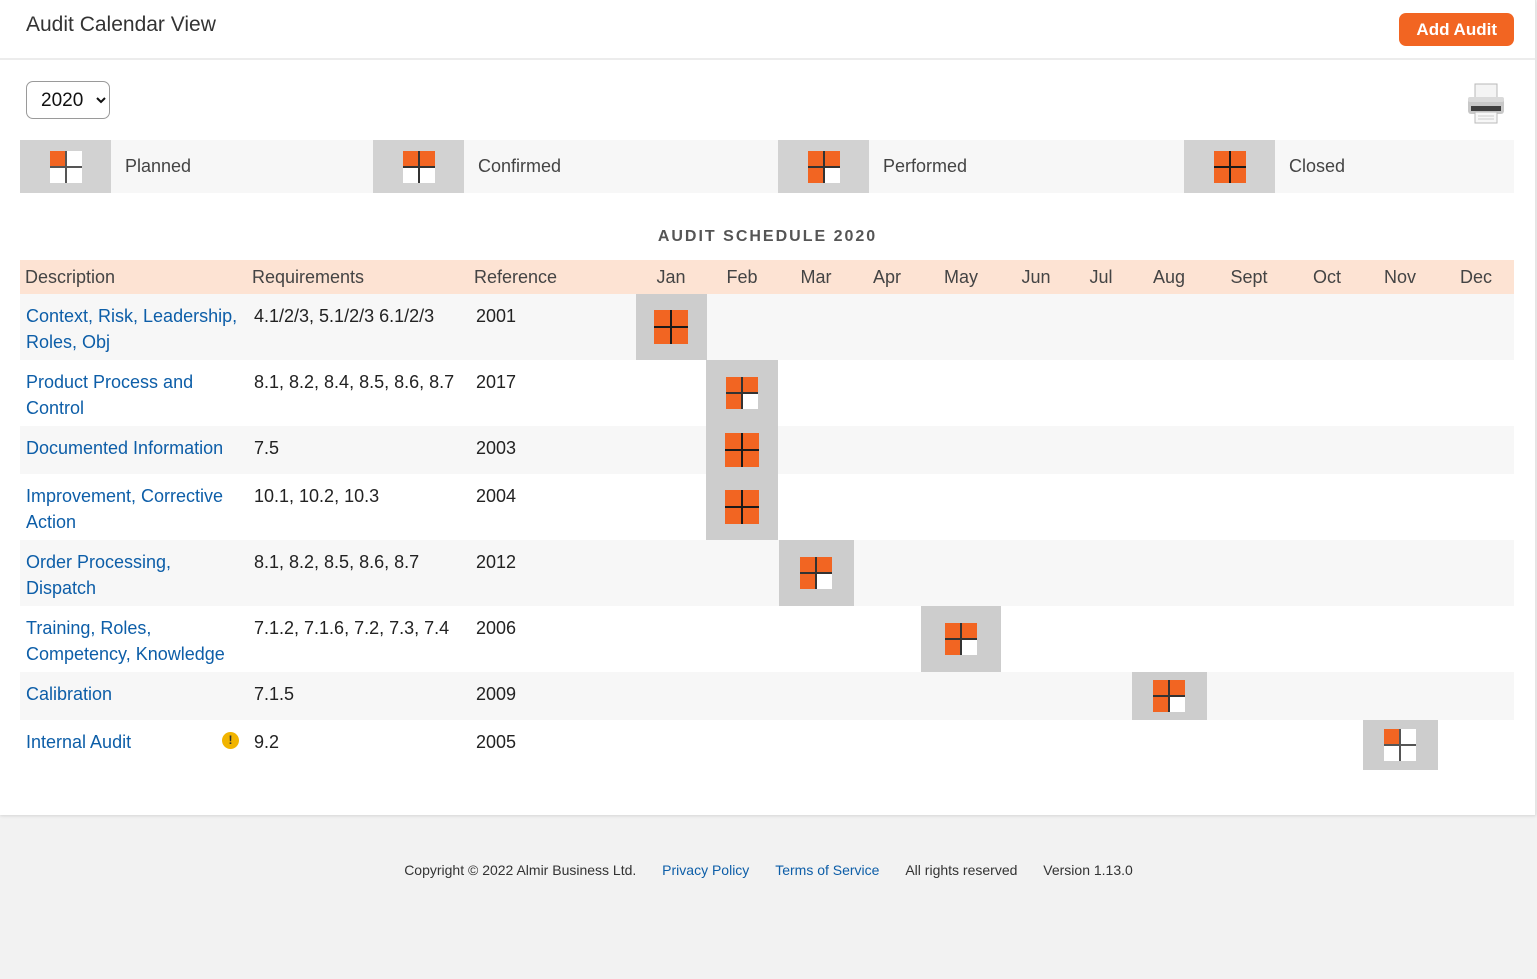 This screenshot has width=1537, height=979. Describe the element at coordinates (317, 496) in the screenshot. I see `audit-requirements: 10.1, 10.2, 10.3` at that location.